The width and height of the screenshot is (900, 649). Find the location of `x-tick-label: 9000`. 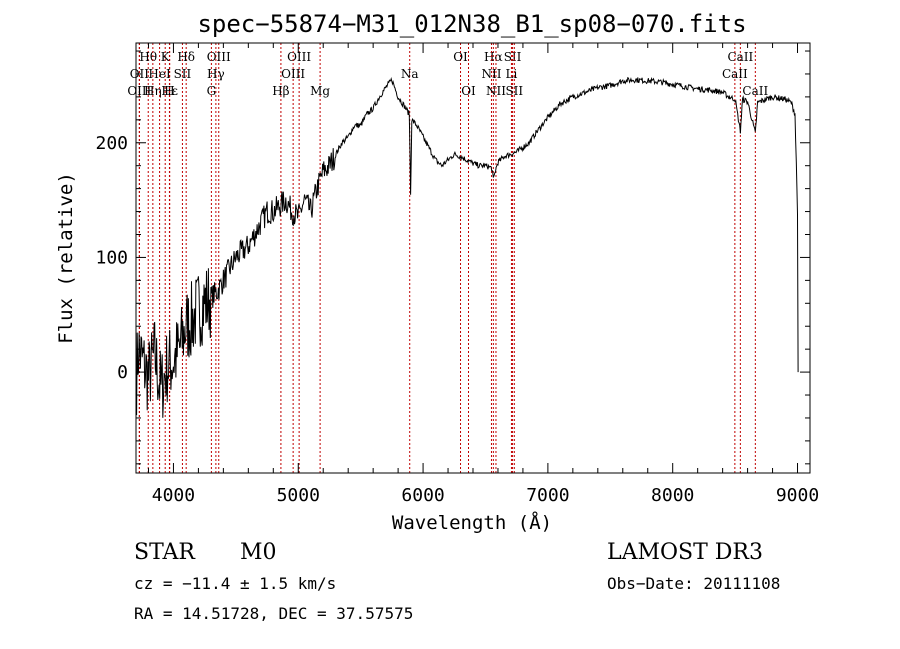

x-tick-label: 9000 is located at coordinates (797, 495).